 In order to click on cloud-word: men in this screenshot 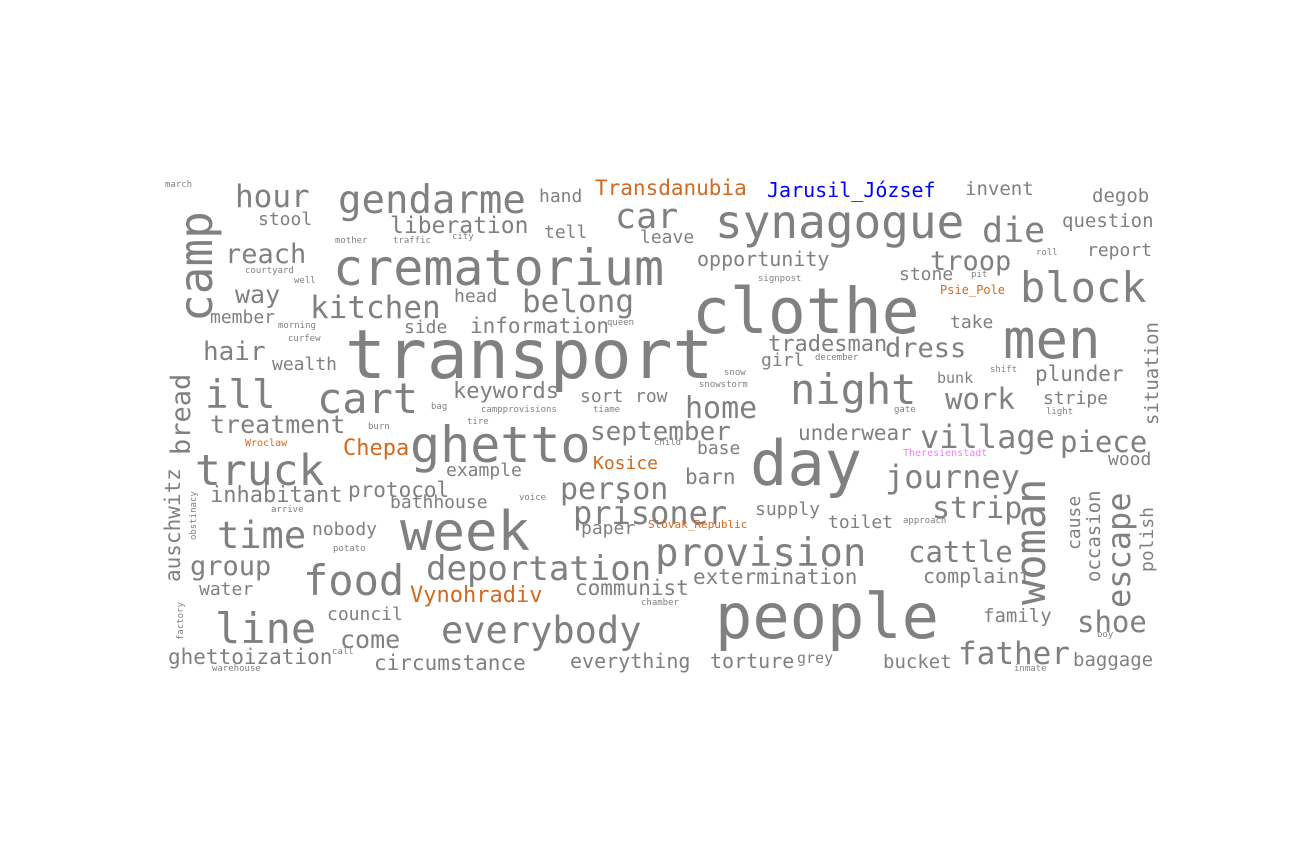, I will do `click(1052, 339)`.